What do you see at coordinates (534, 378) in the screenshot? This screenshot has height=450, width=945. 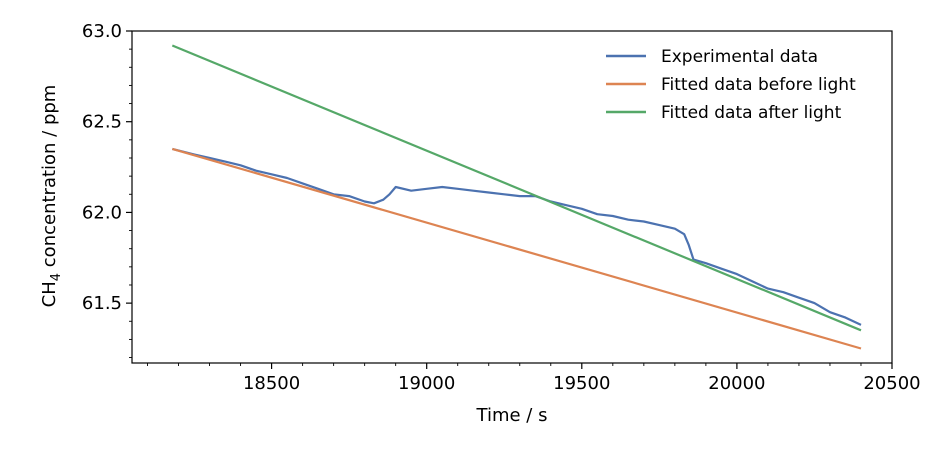 I see `x-axis: 18500 19000 19500 20000 20500` at bounding box center [534, 378].